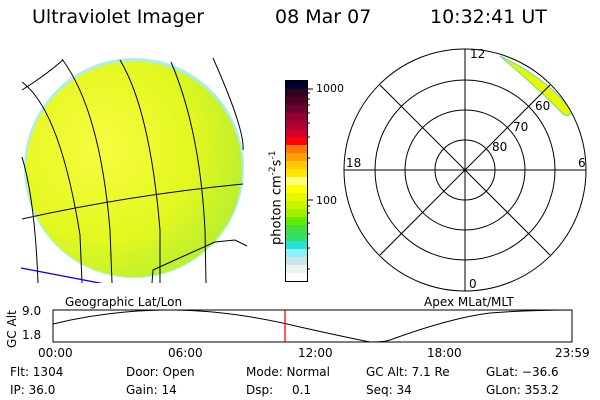 This screenshot has width=600, height=400. Describe the element at coordinates (260, 390) in the screenshot. I see `status-dsp-label: Dsp:` at that location.